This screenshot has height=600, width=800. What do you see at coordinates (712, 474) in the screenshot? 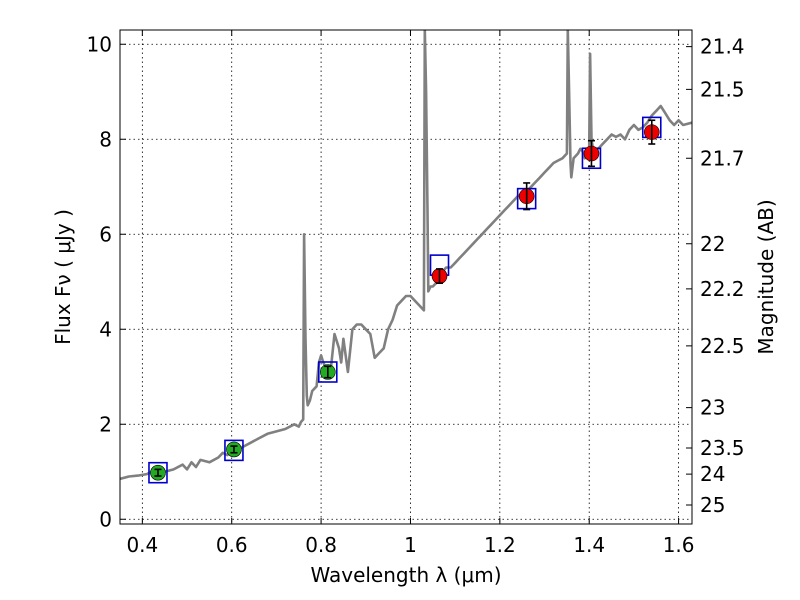
I see `right-tick-label: 24` at bounding box center [712, 474].